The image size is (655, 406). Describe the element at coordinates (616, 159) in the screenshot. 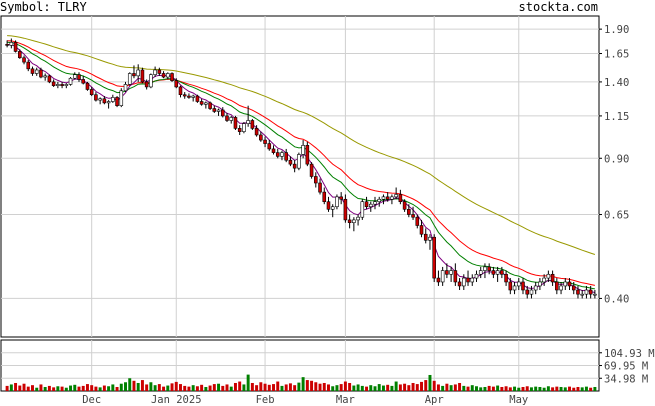

I see `price-tick-label: 0.90` at that location.